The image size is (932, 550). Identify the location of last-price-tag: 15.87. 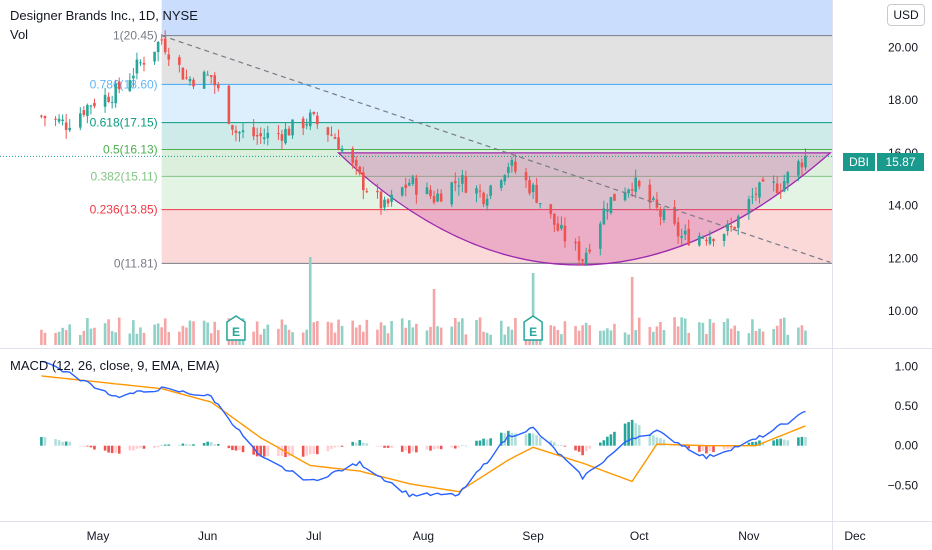
(900, 162).